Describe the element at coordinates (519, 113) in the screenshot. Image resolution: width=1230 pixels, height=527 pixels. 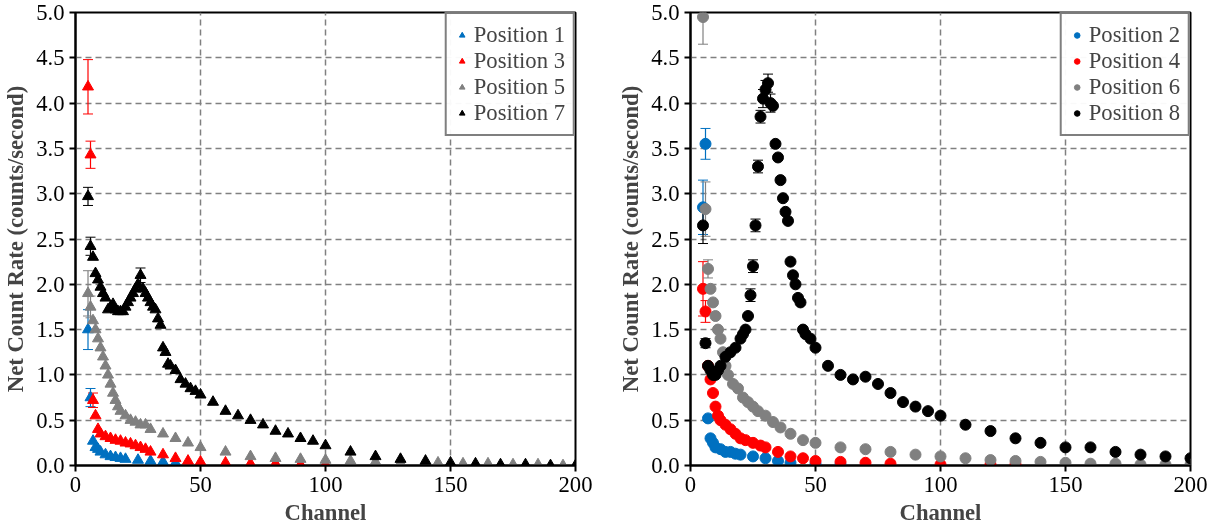
I see `legend-label: Position 7` at that location.